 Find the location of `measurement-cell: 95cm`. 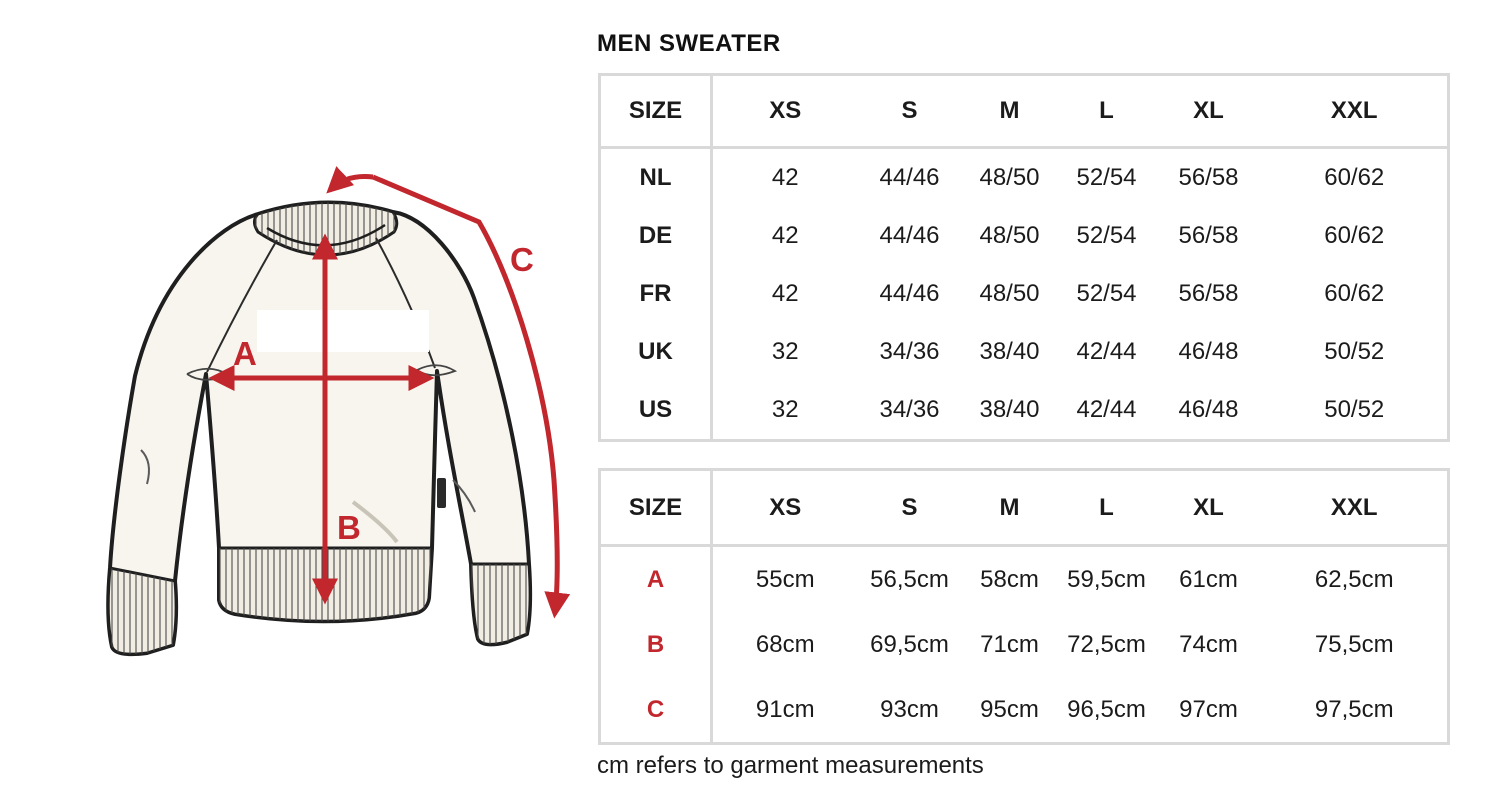

measurement-cell: 95cm is located at coordinates (1009, 709).